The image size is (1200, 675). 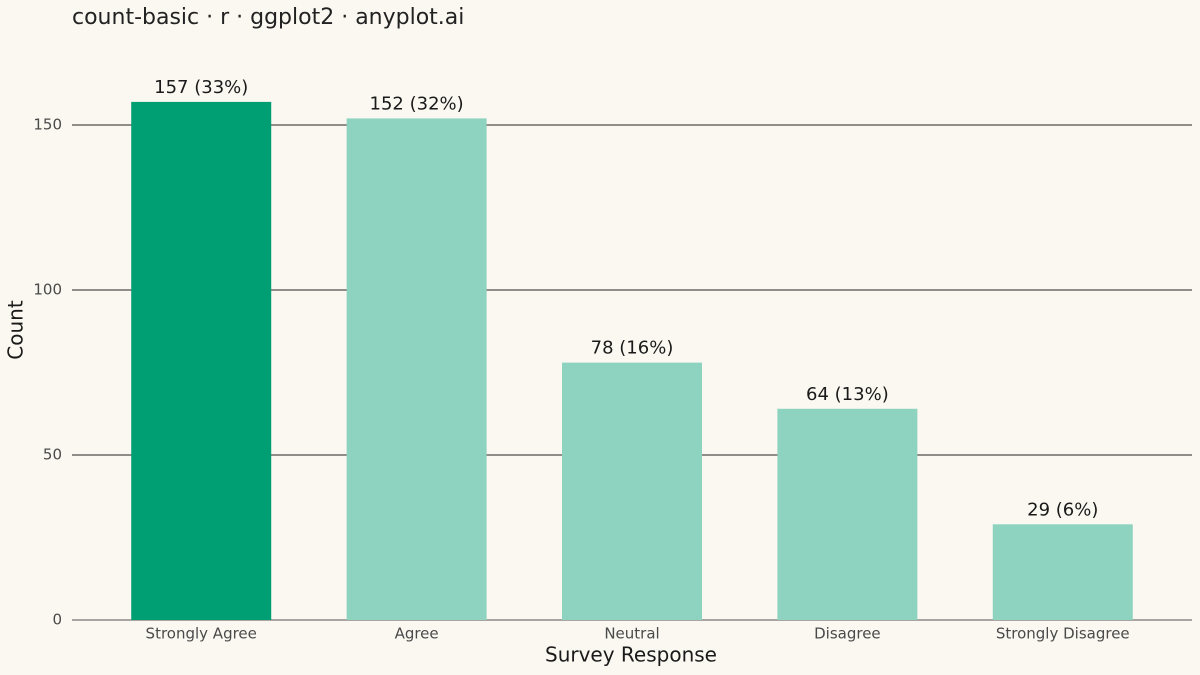 I want to click on value-label: 78 (16%), so click(x=632, y=348).